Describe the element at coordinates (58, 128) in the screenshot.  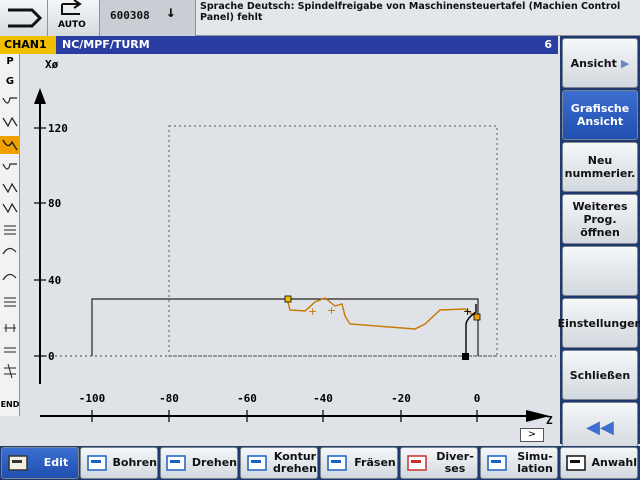
I see `y-tick-label: 120` at that location.